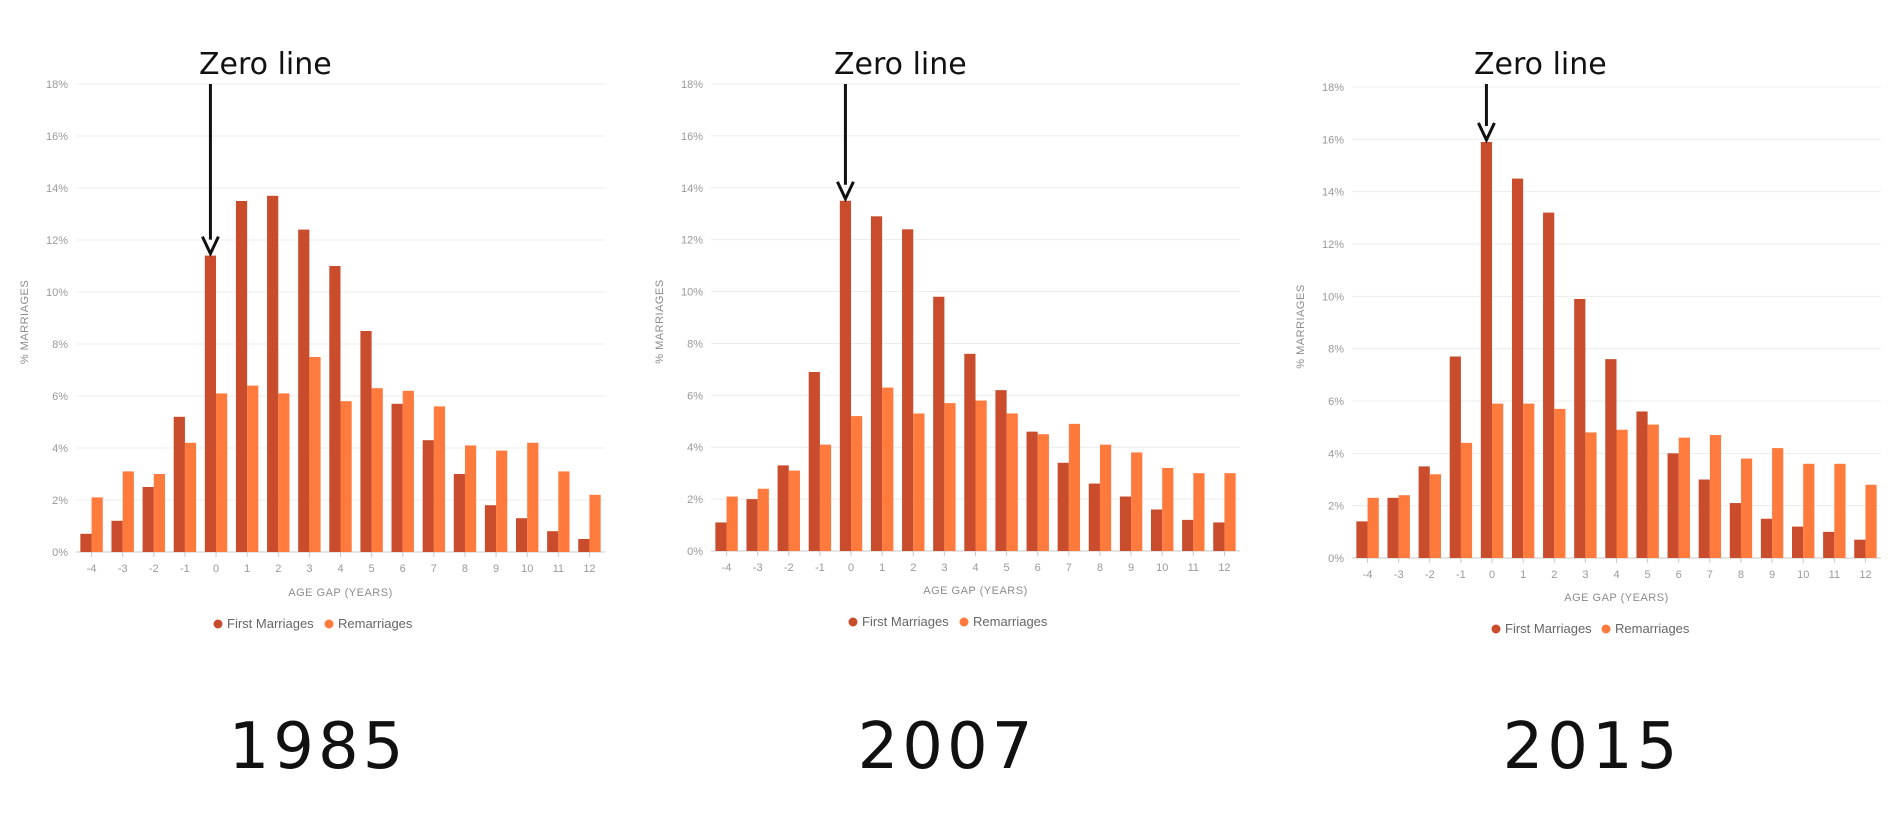 This screenshot has width=1904, height=814. I want to click on y-tick-label: 0%, so click(695, 552).